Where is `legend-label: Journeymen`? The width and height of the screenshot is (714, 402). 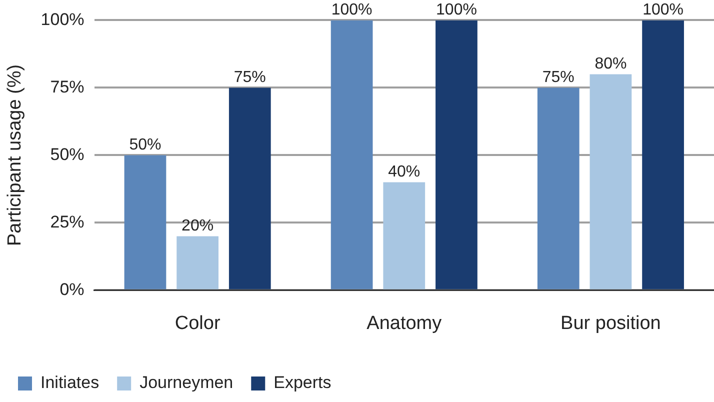 legend-label: Journeymen is located at coordinates (187, 382).